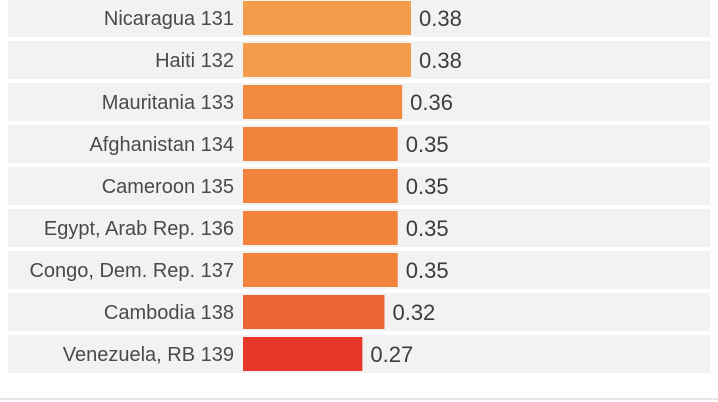 The height and width of the screenshot is (402, 718). Describe the element at coordinates (139, 229) in the screenshot. I see `category-label: Egypt, Arab Rep. 136` at that location.